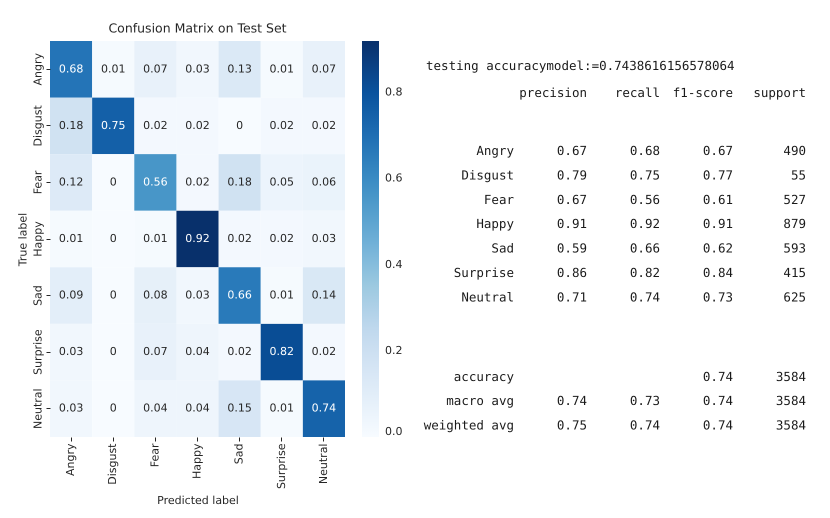 The width and height of the screenshot is (830, 518). Describe the element at coordinates (71, 295) in the screenshot. I see `data-label: 0.09` at that location.